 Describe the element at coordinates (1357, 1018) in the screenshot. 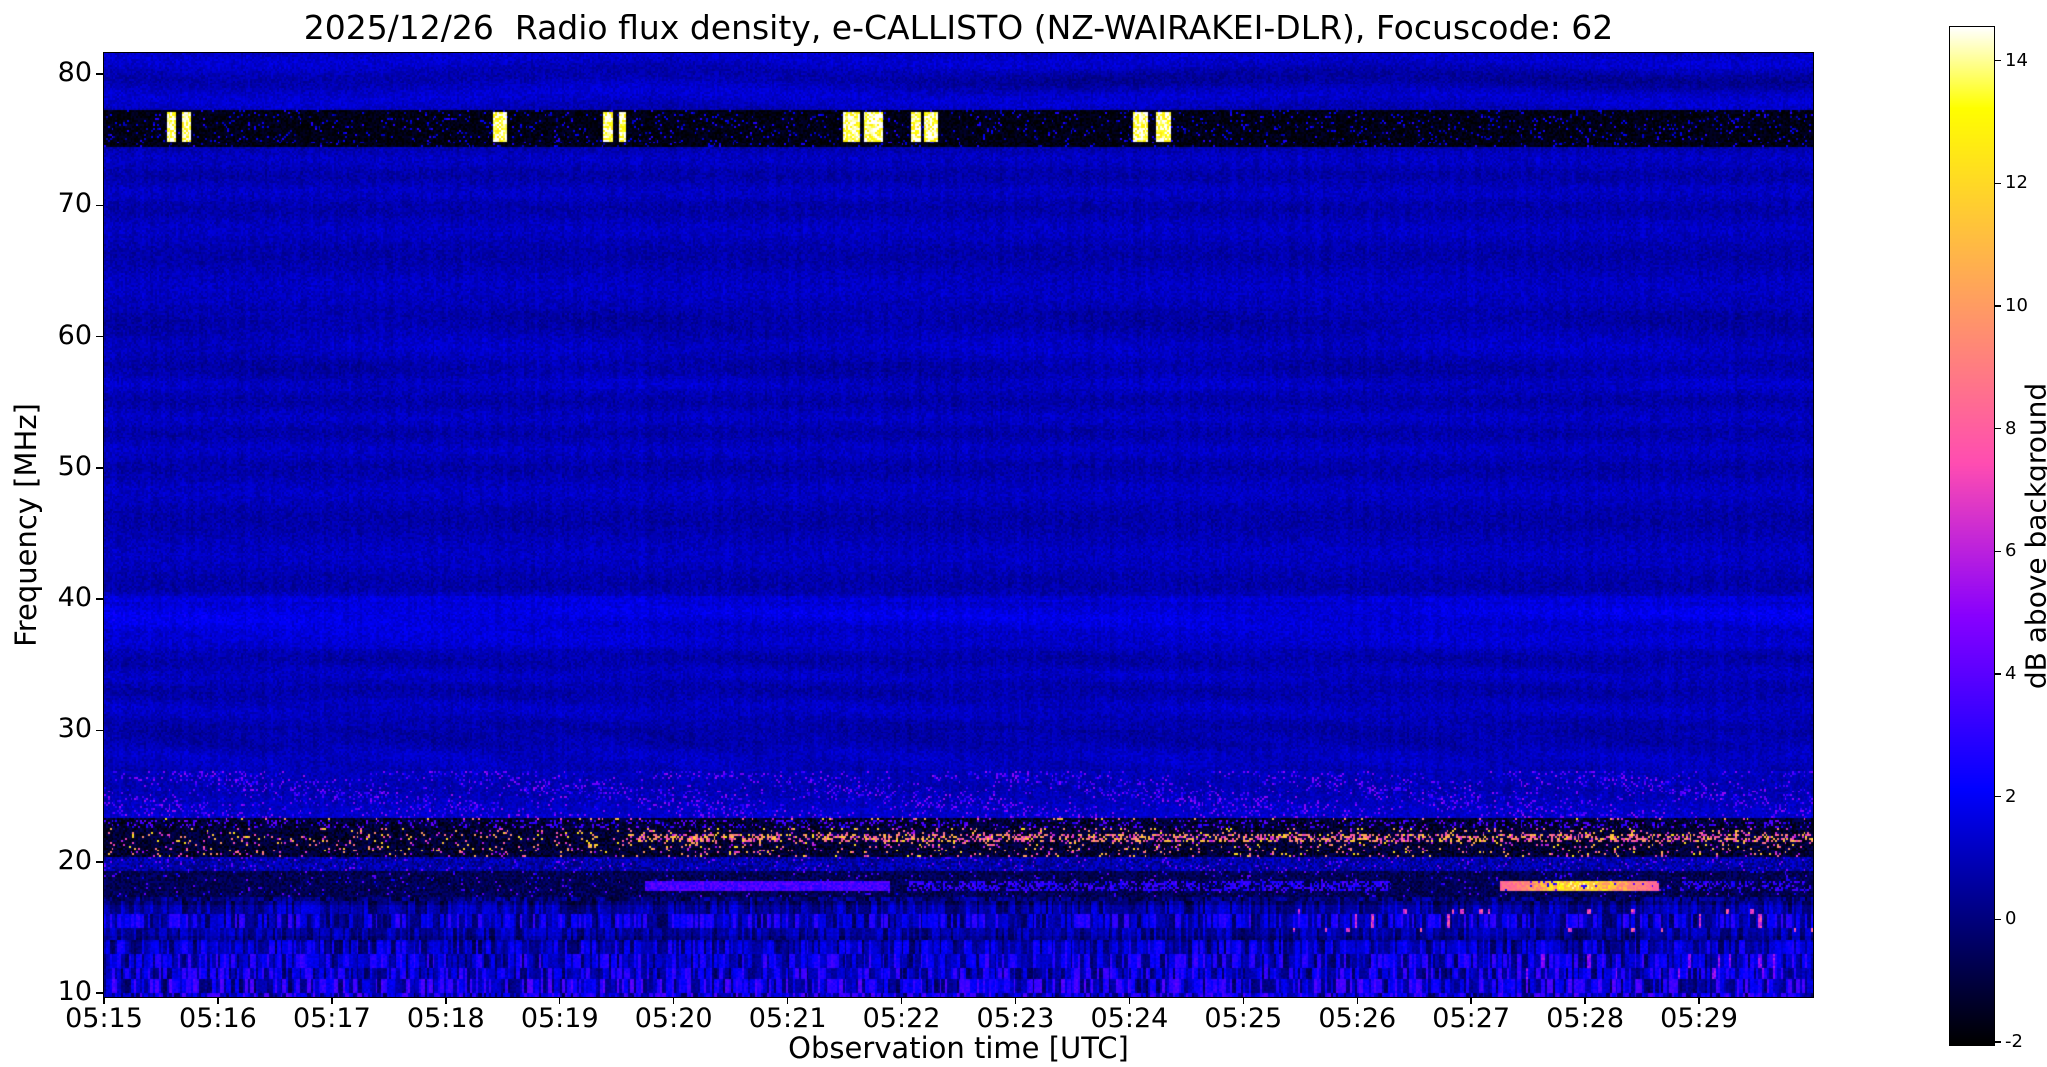

I see `x-tick-label: 05:26` at that location.